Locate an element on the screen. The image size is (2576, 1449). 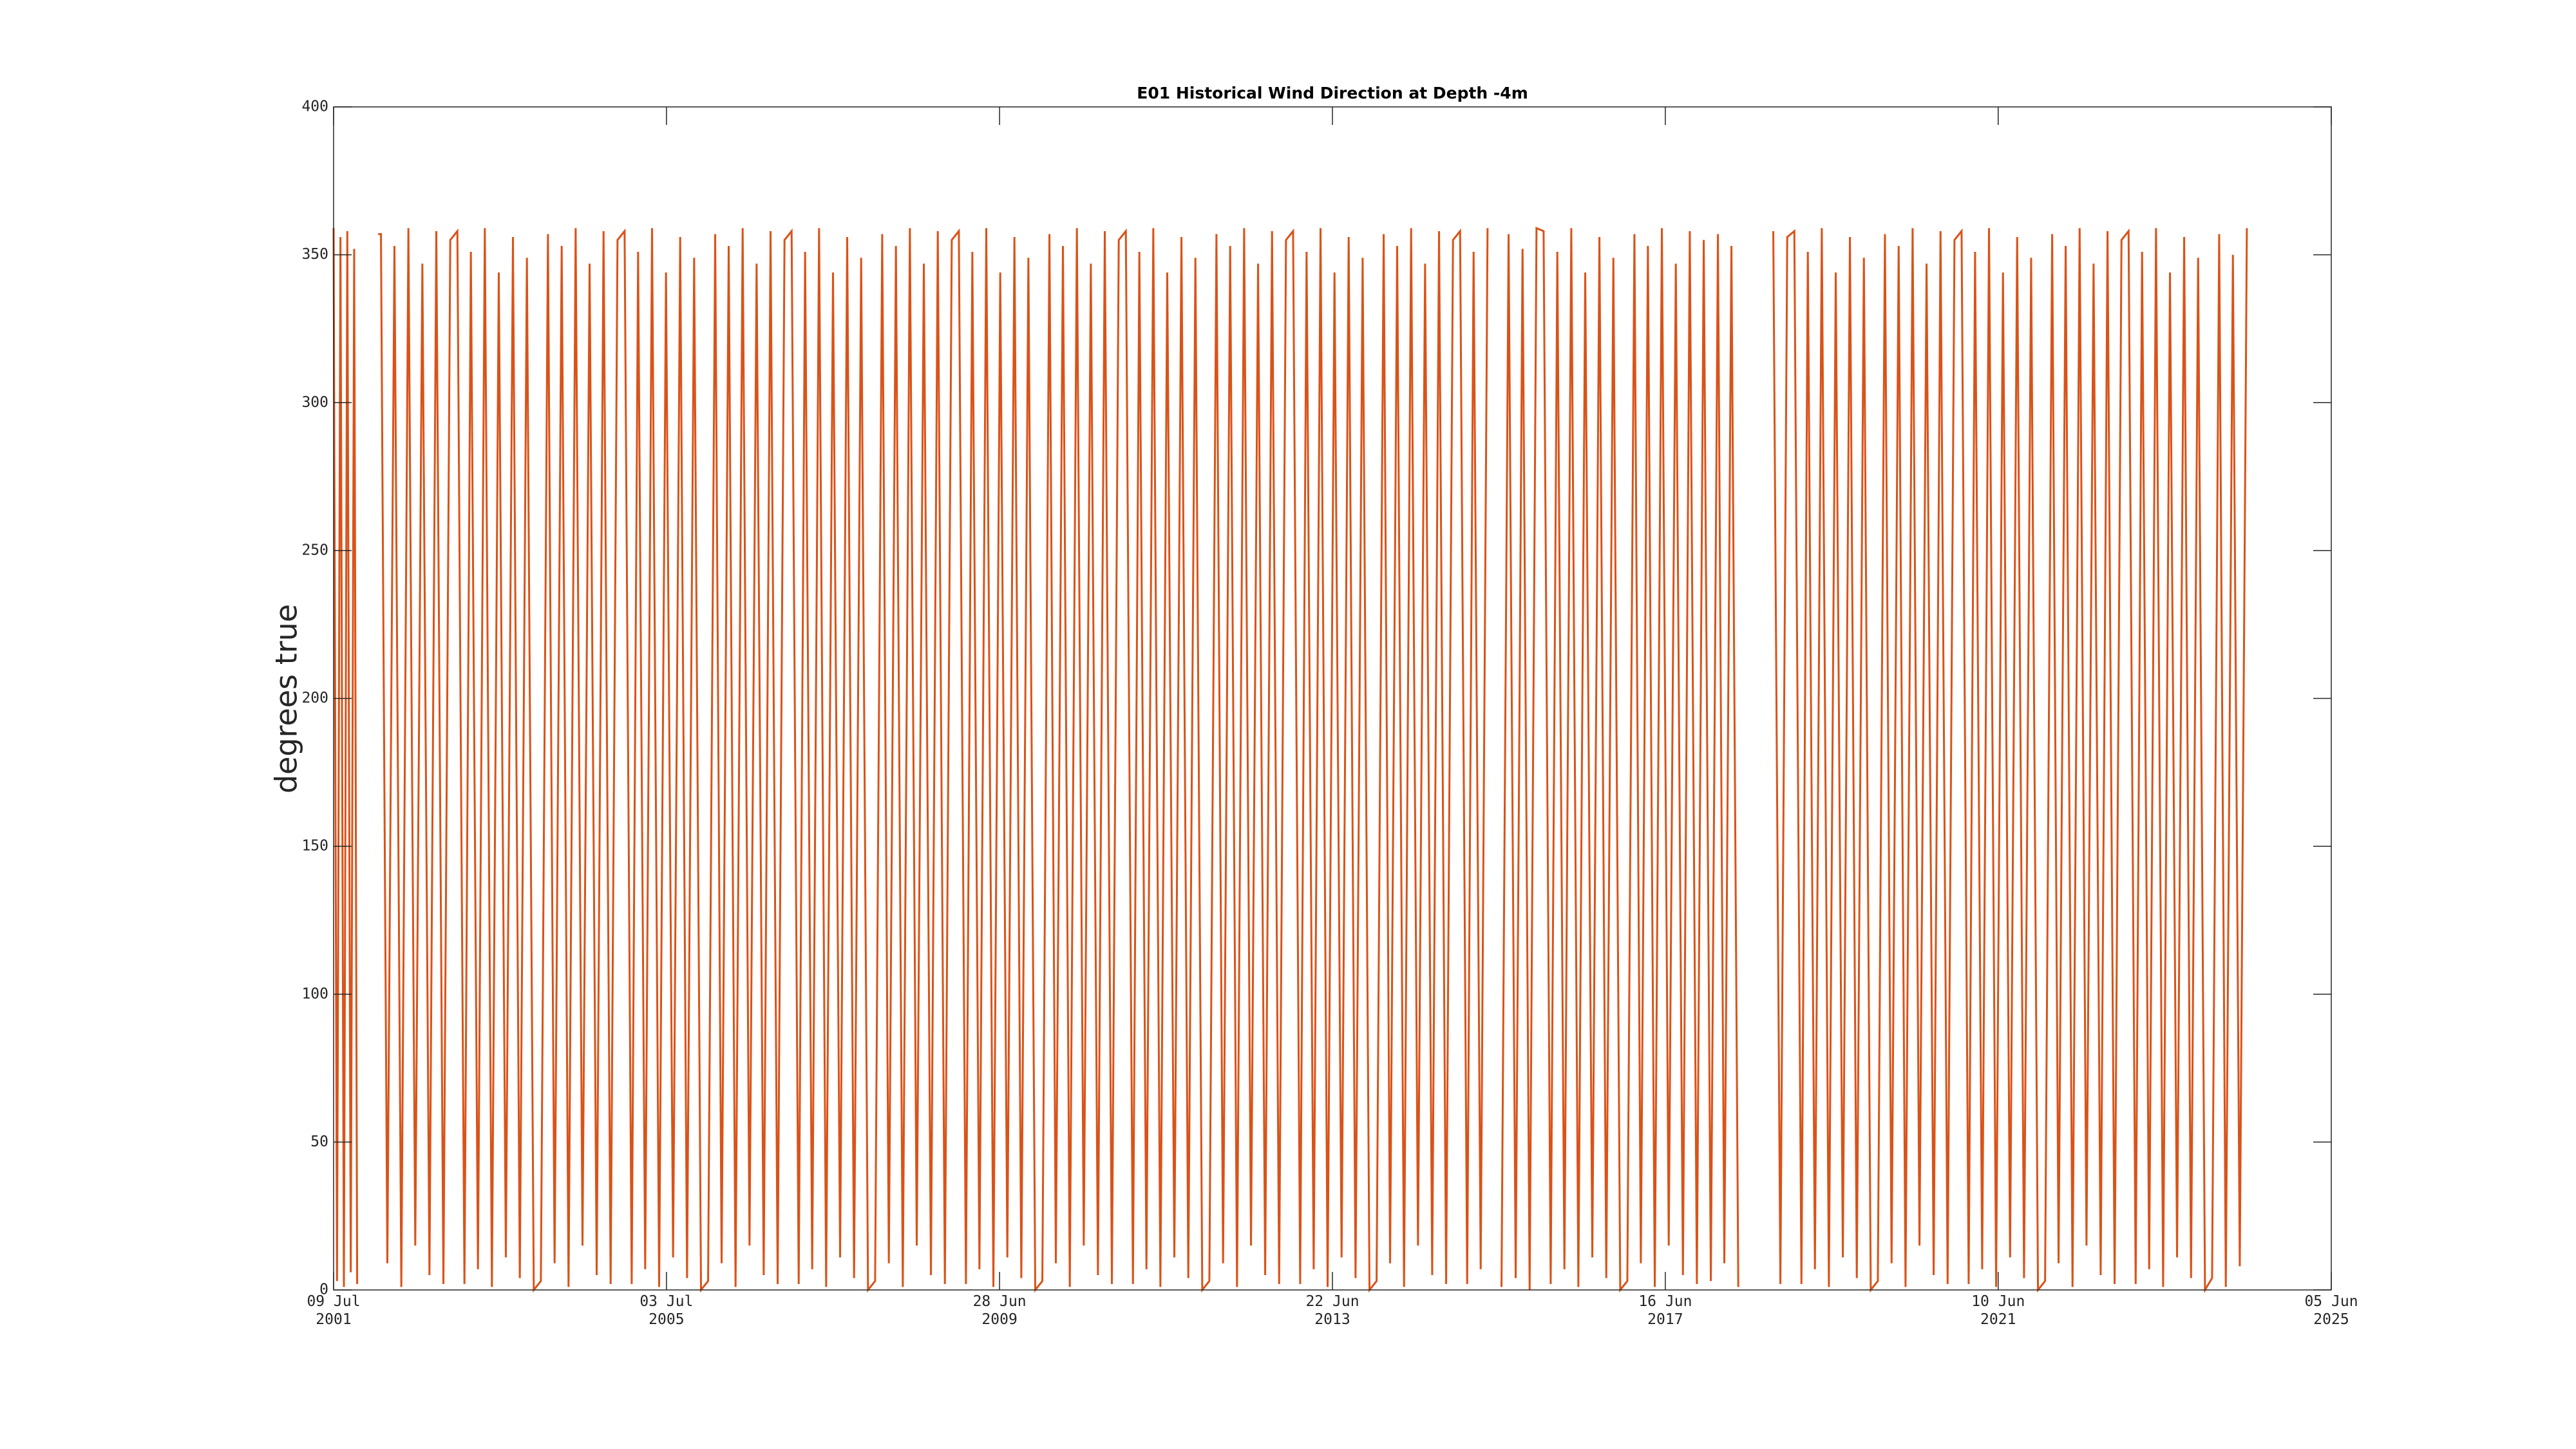
y-tick-label: 300 is located at coordinates (314, 402).